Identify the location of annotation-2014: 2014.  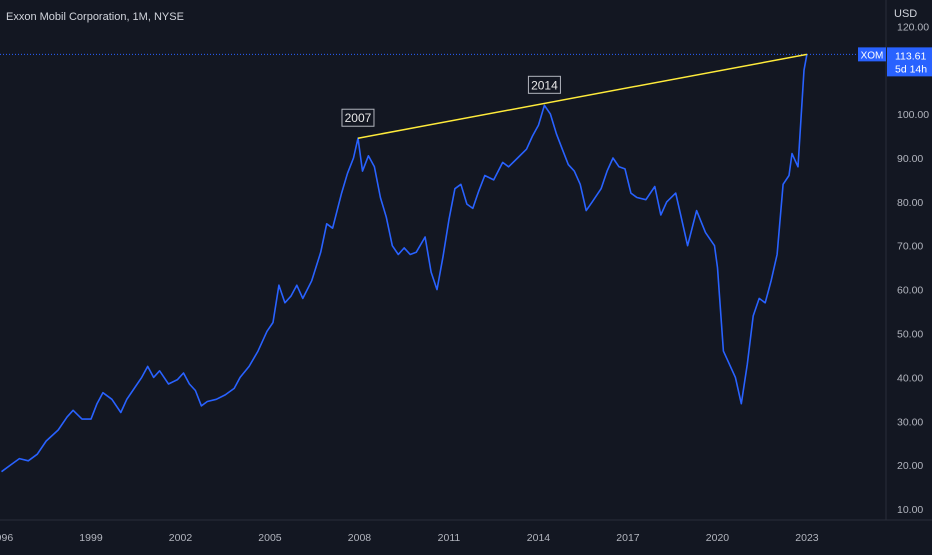
(544, 84).